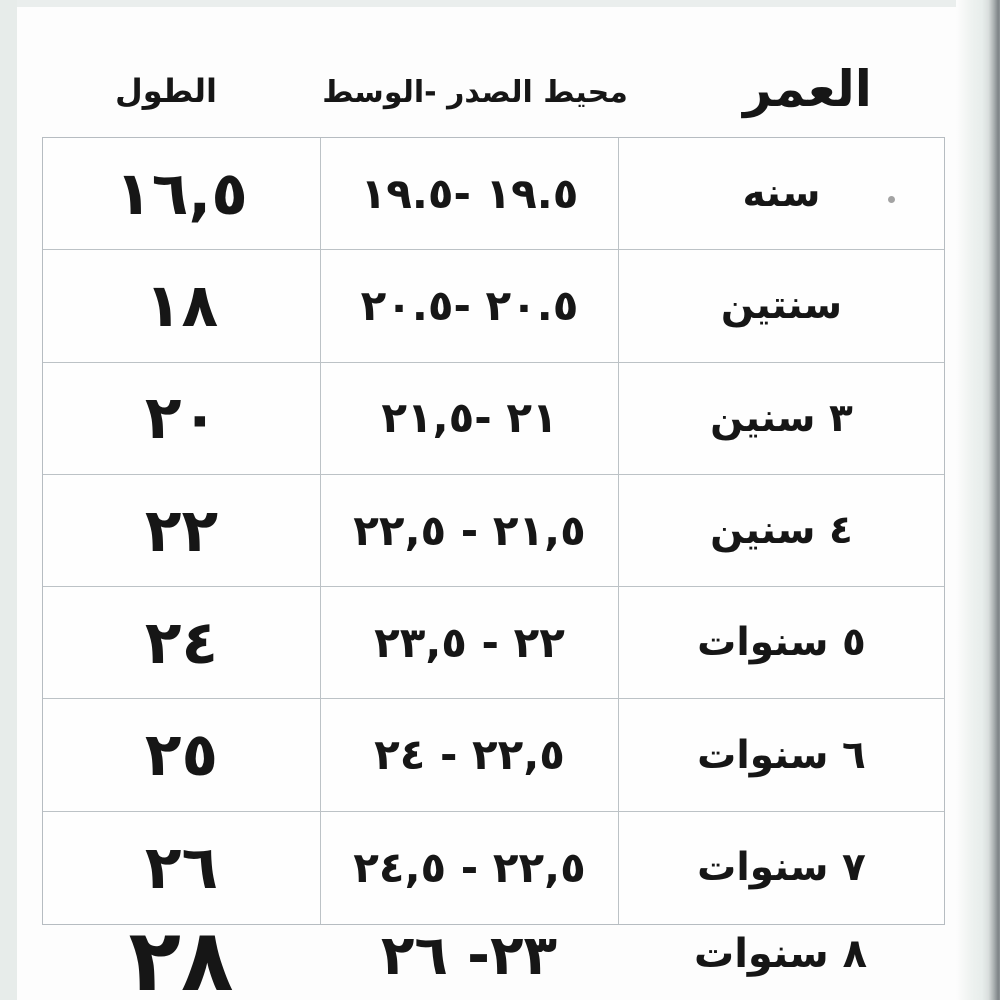 The height and width of the screenshot is (1000, 1000). I want to click on column-header-age: العمر, so click(807, 89).